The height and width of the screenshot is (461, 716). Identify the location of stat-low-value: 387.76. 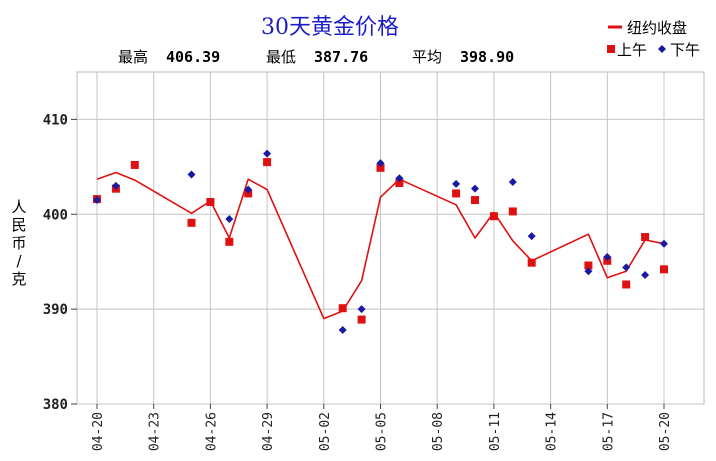
(341, 57).